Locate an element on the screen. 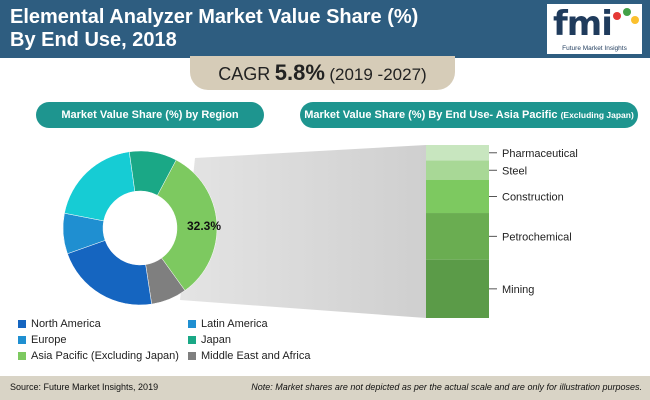 Image resolution: width=650 pixels, height=400 pixels. legend-item: Asia Pacific (Excluding Japan) is located at coordinates (98, 356).